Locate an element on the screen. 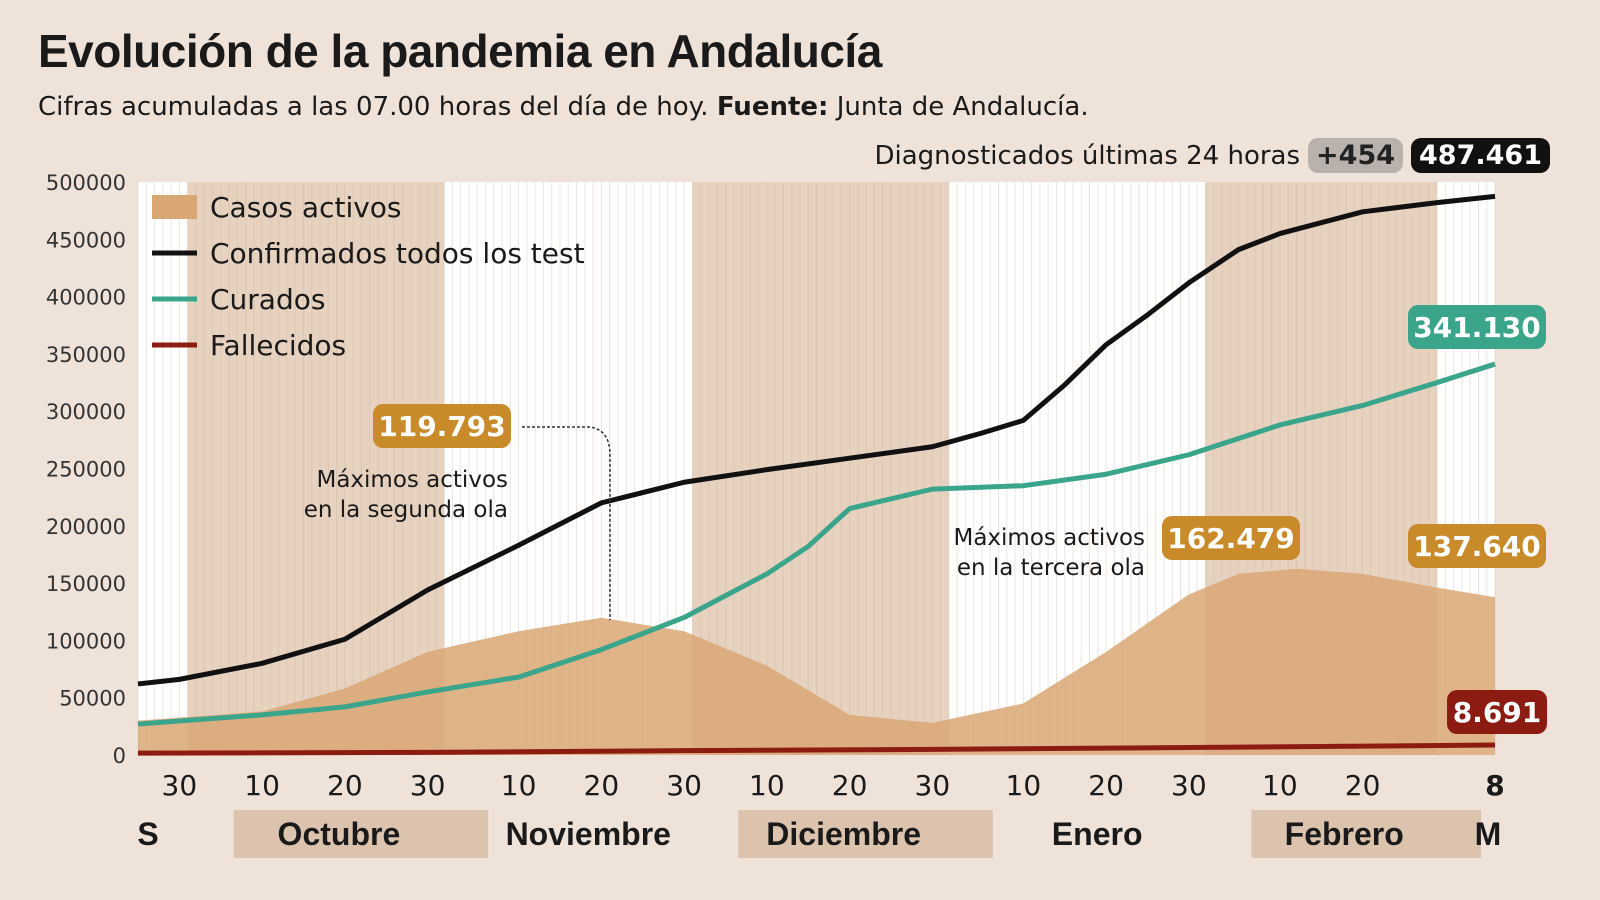 This screenshot has height=900, width=1600. peak2-note: Máximos activos is located at coordinates (412, 480).